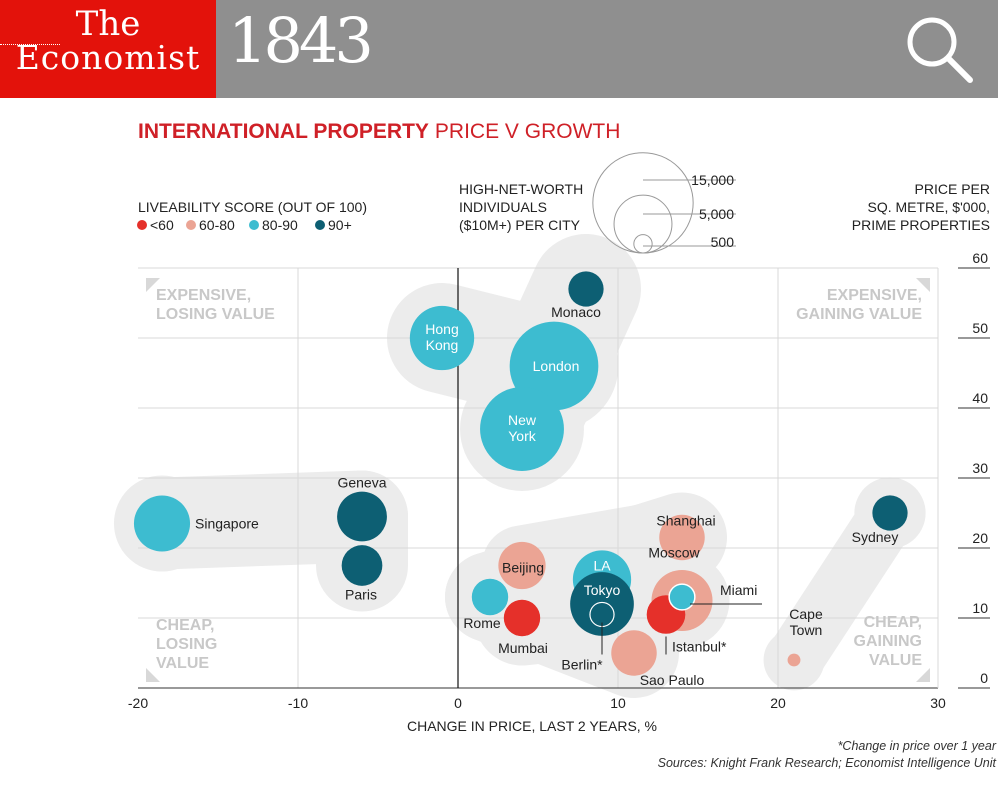 The height and width of the screenshot is (789, 998). I want to click on bubble-label-hong-kong: Kong, so click(442, 345).